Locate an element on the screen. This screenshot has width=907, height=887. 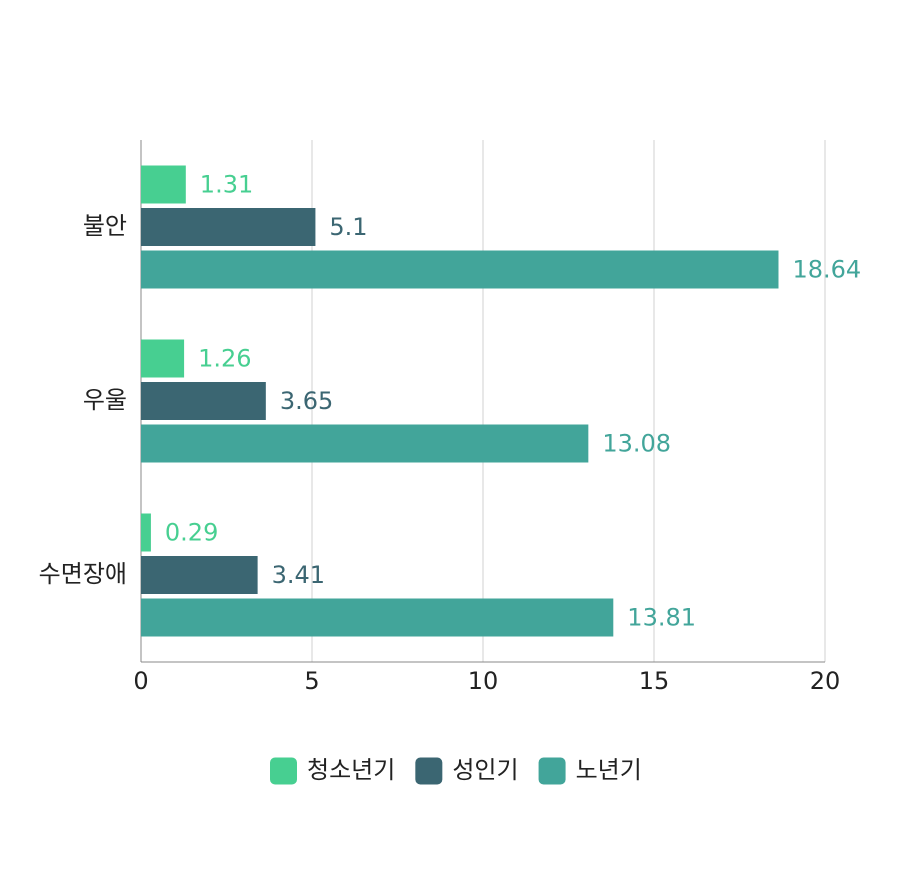
data-label: 3.65 is located at coordinates (306, 401).